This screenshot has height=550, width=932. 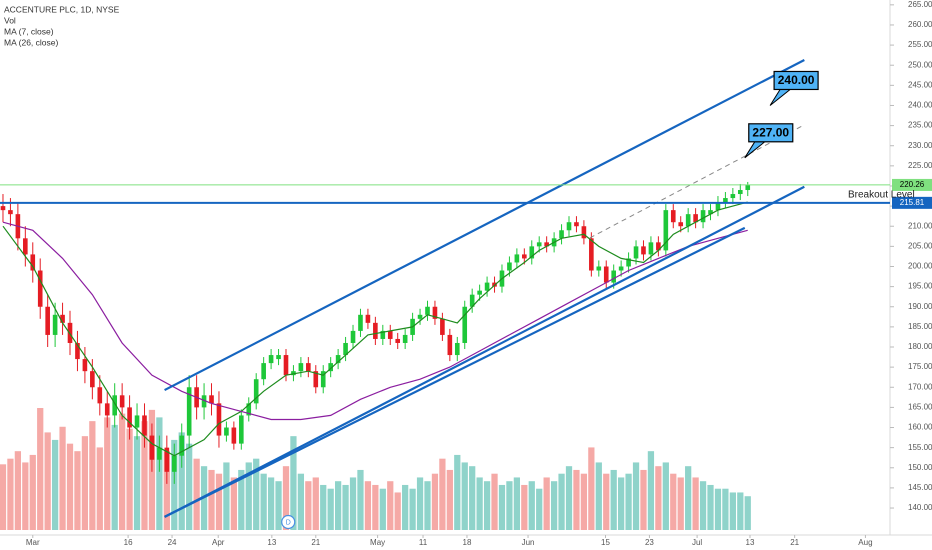 I want to click on x-tick-label: May, so click(x=377, y=542).